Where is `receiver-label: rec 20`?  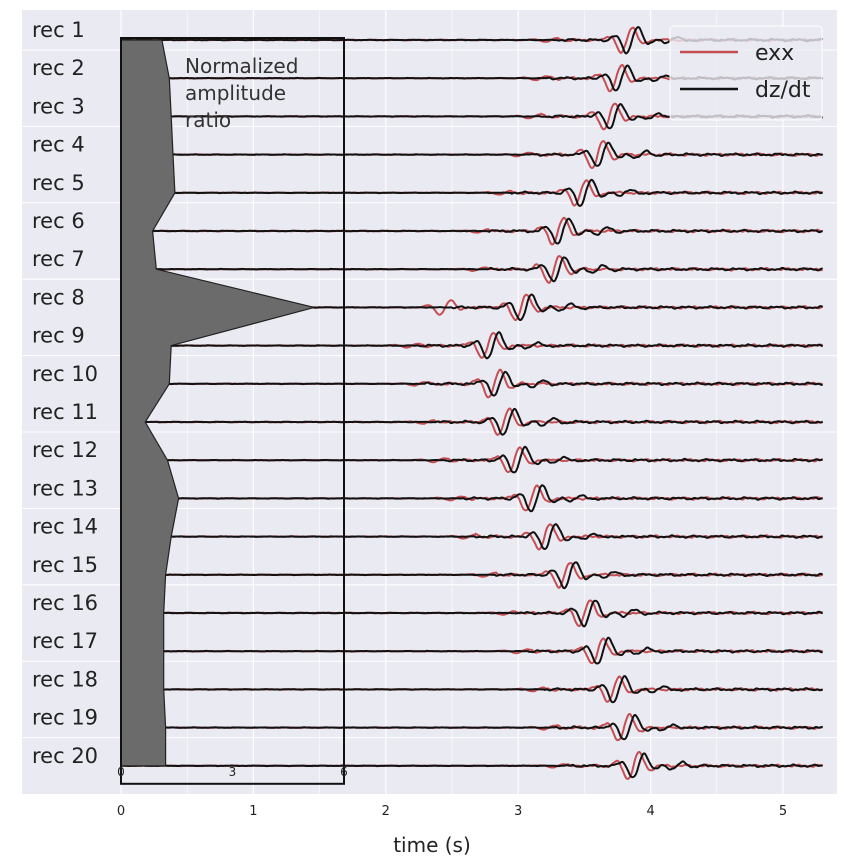
receiver-label: rec 20 is located at coordinates (65, 756).